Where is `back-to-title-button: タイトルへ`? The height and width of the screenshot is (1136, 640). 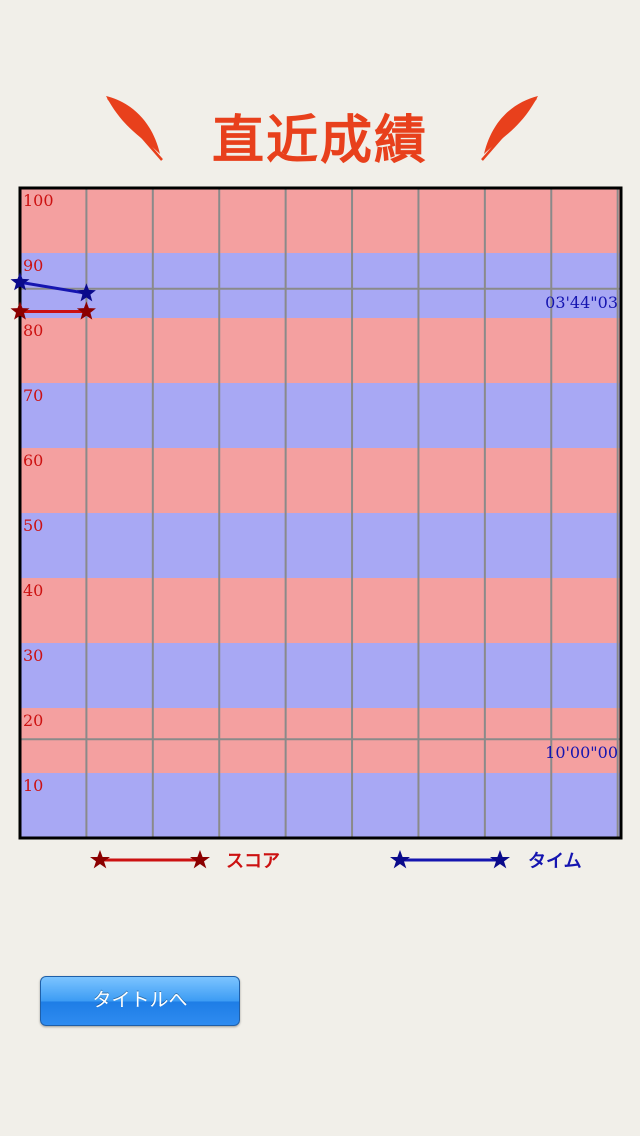 back-to-title-button: タイトルへ is located at coordinates (140, 1001).